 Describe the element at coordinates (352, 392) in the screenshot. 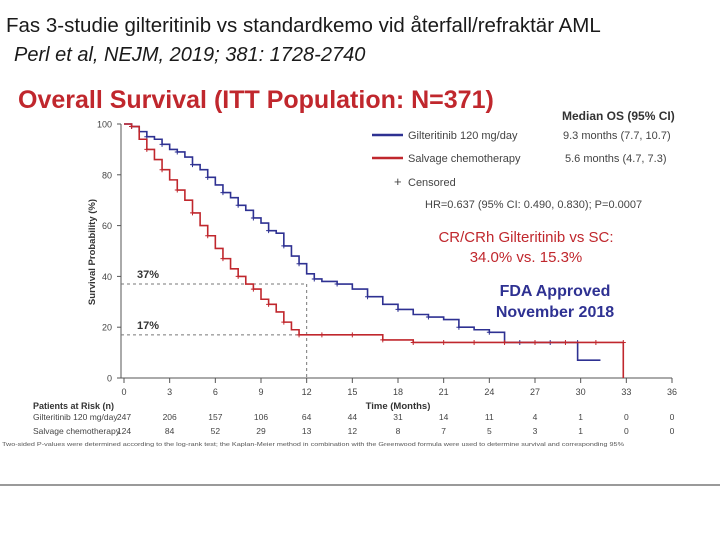

I see `x-tick-label: 15` at that location.